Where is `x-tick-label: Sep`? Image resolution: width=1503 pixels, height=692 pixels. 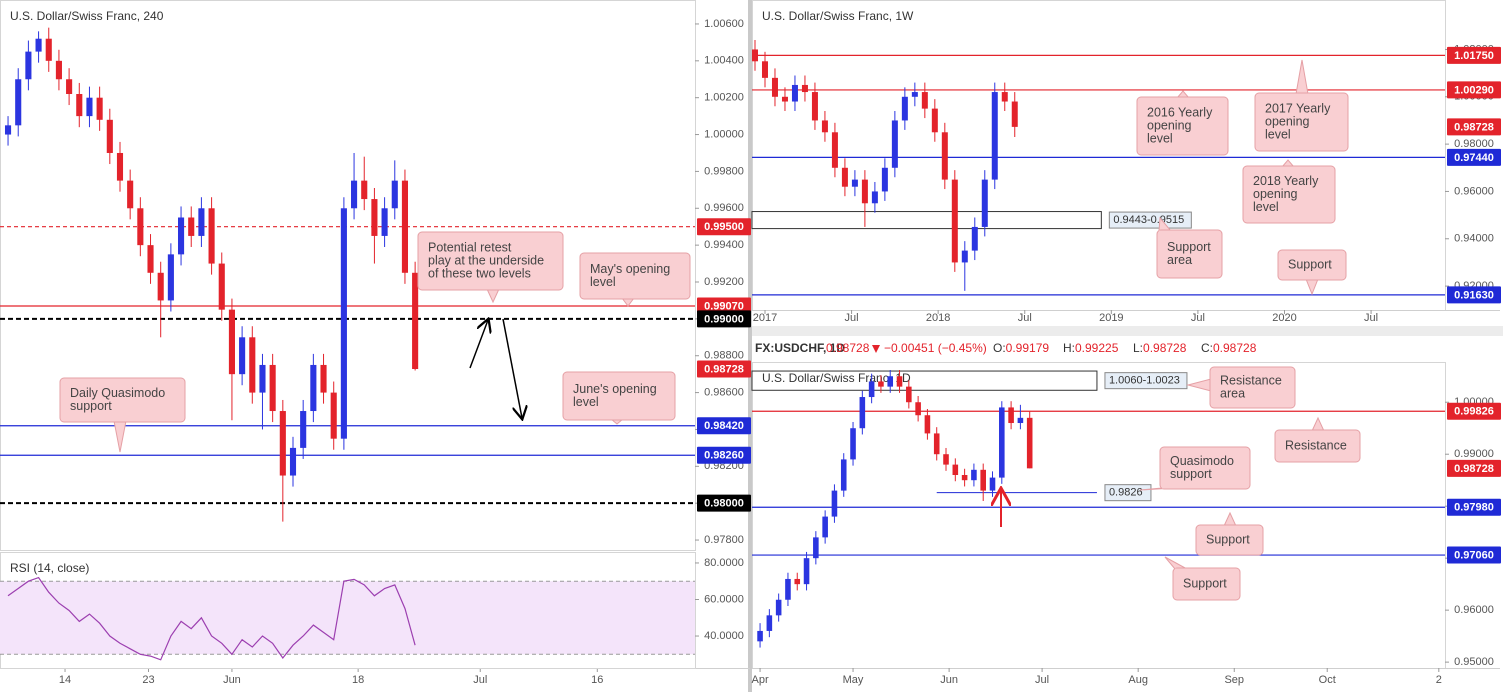
x-tick-label: Sep is located at coordinates (1234, 680).